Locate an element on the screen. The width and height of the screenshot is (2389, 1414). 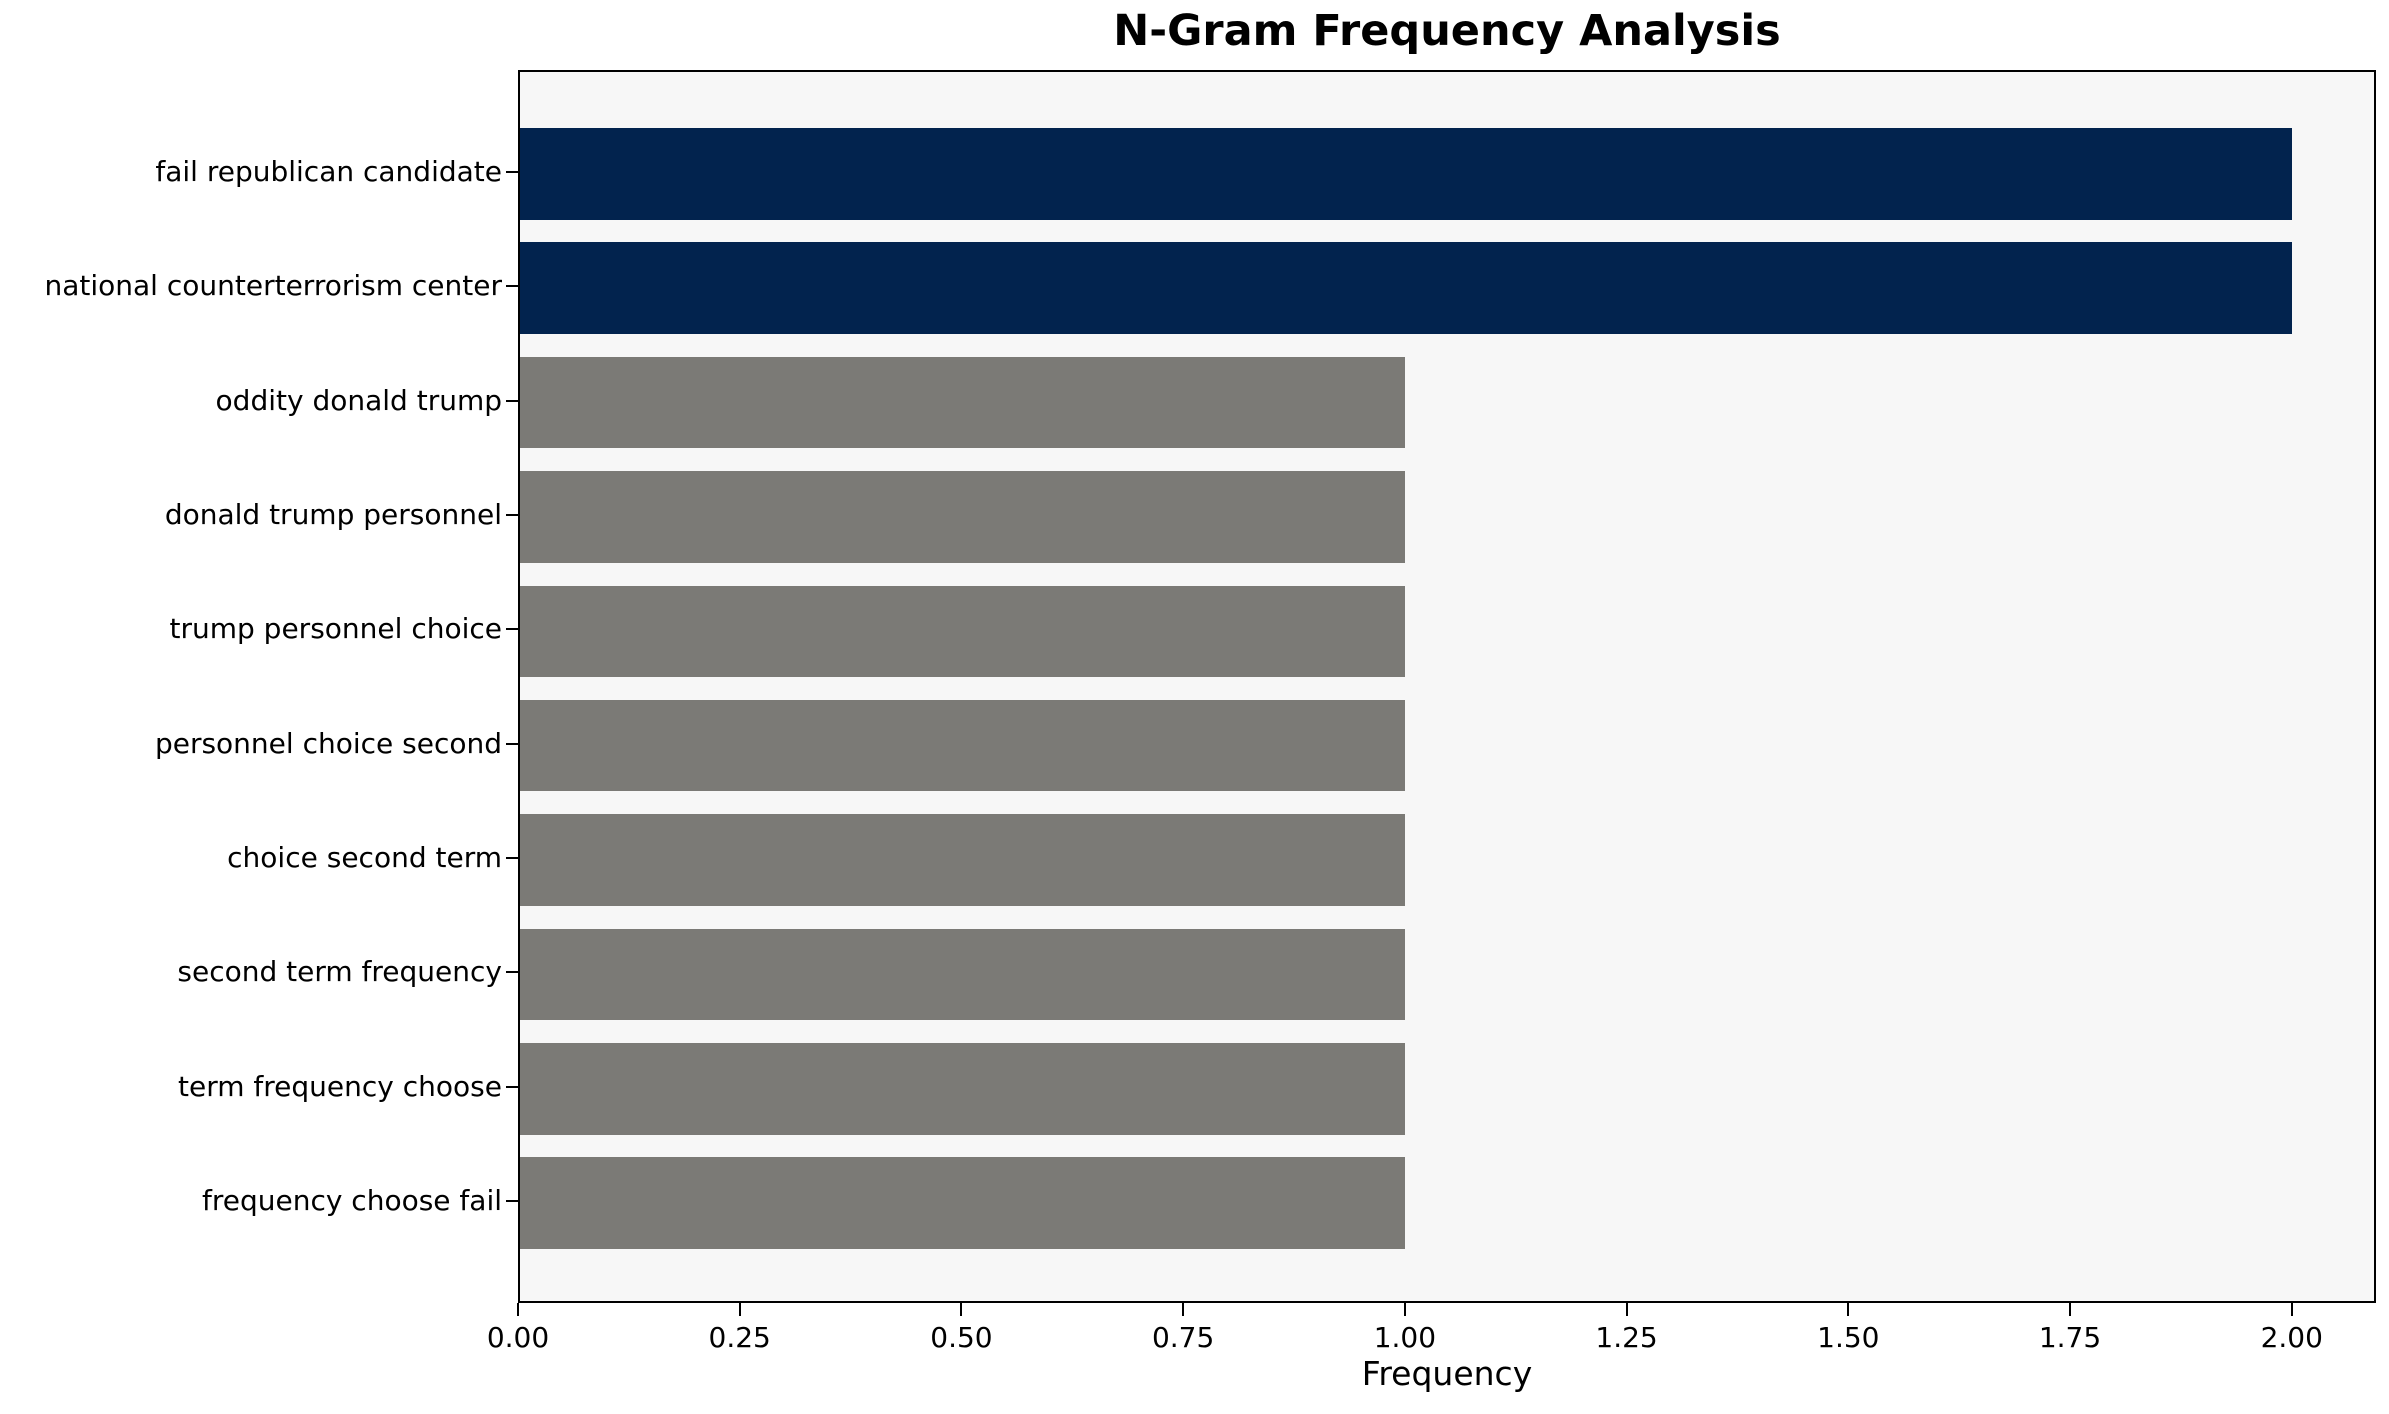
category-label: oddity donald trump is located at coordinates (358, 400).